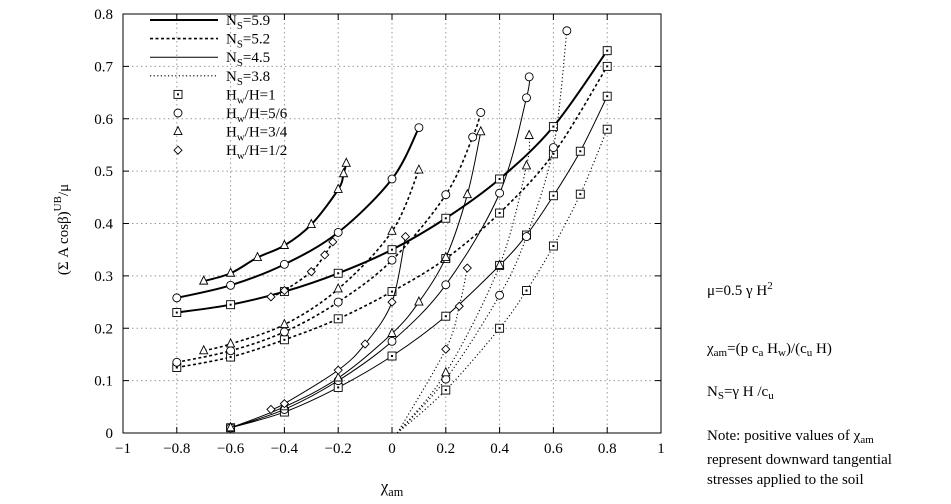 This screenshot has width=951, height=504. Describe the element at coordinates (123, 449) in the screenshot. I see `x-tick-label: −1` at that location.